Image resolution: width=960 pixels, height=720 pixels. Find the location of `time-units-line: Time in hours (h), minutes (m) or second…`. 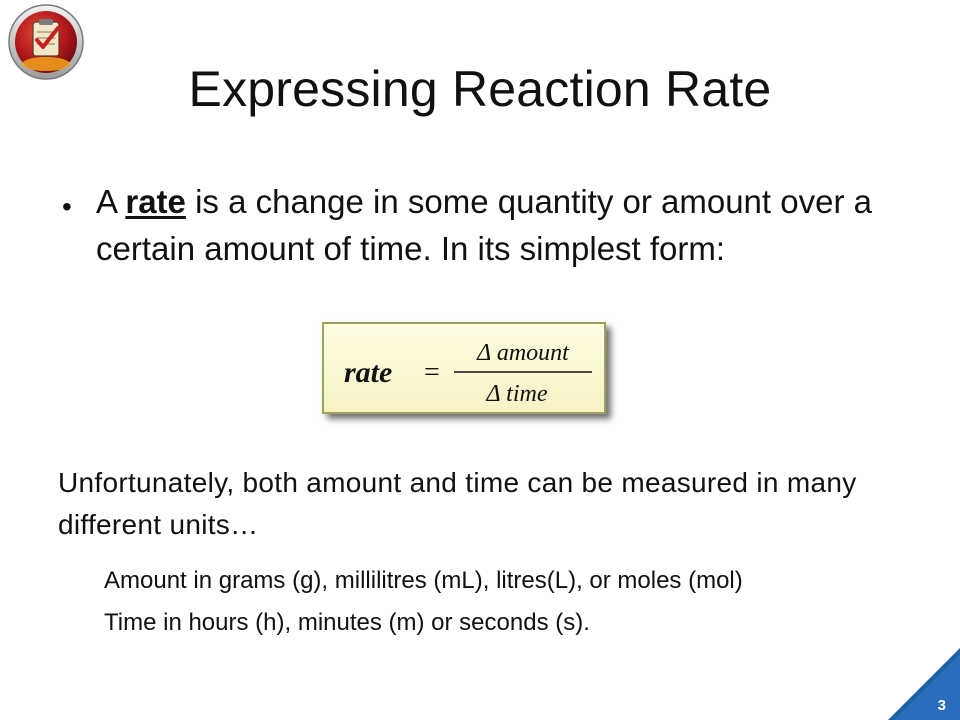

time-units-line: Time in hours (h), minutes (m) or second… is located at coordinates (347, 622).